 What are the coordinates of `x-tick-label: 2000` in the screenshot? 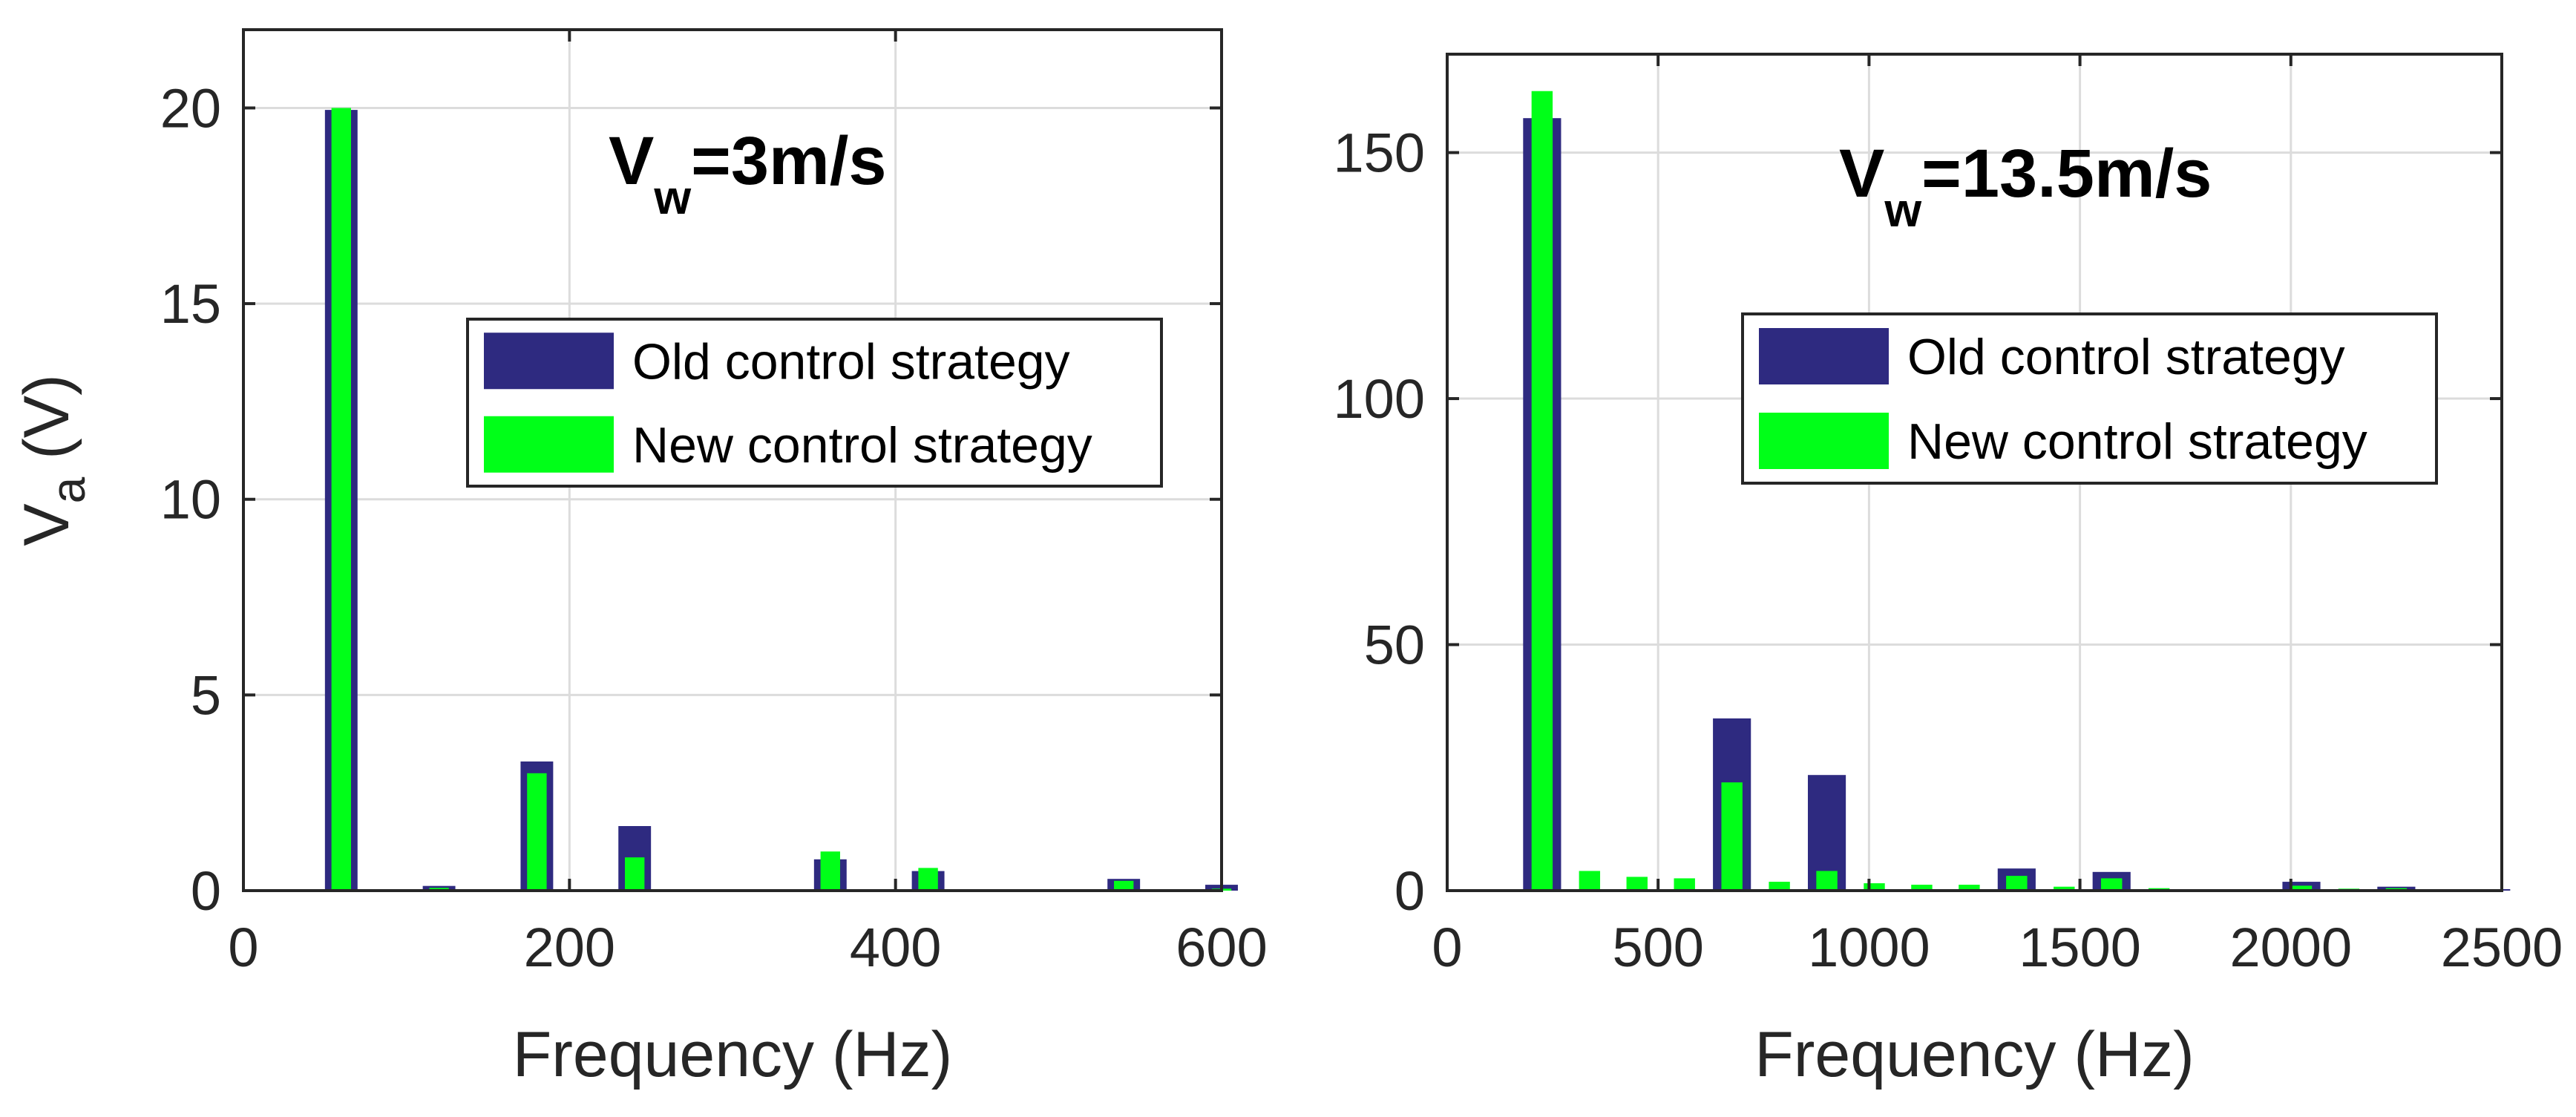 It's located at (2290, 947).